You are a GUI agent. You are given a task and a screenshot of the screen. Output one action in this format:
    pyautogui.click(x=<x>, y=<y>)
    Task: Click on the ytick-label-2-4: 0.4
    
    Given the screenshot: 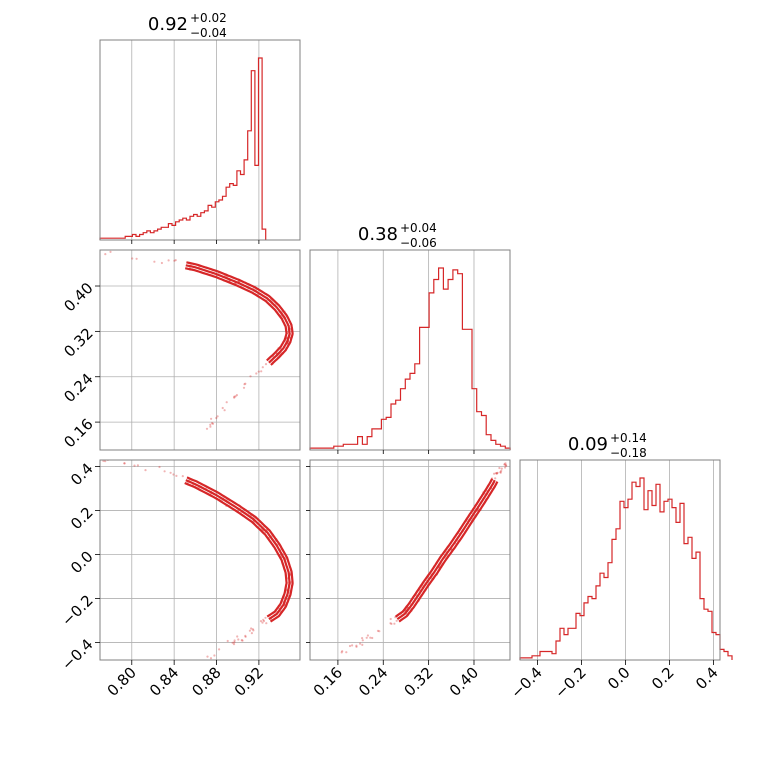 What is the action you would take?
    pyautogui.click(x=82, y=475)
    